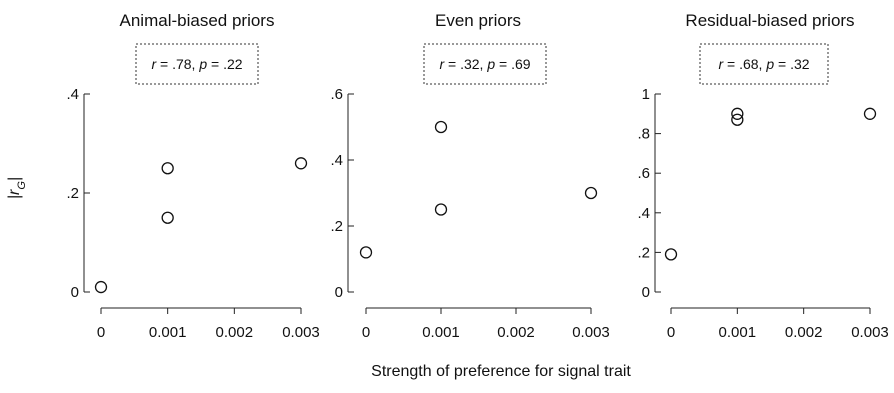 The height and width of the screenshot is (393, 894). What do you see at coordinates (14, 179) in the screenshot?
I see `y-axis-label-suffix: |` at bounding box center [14, 179].